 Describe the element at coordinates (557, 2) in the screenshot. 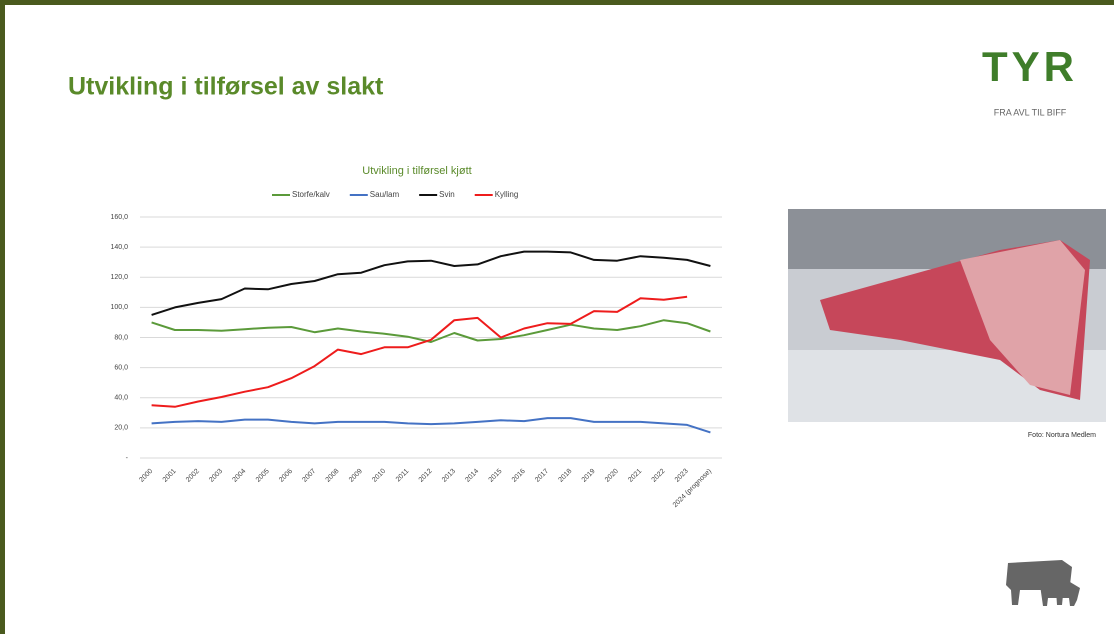

I see `frame-top` at that location.